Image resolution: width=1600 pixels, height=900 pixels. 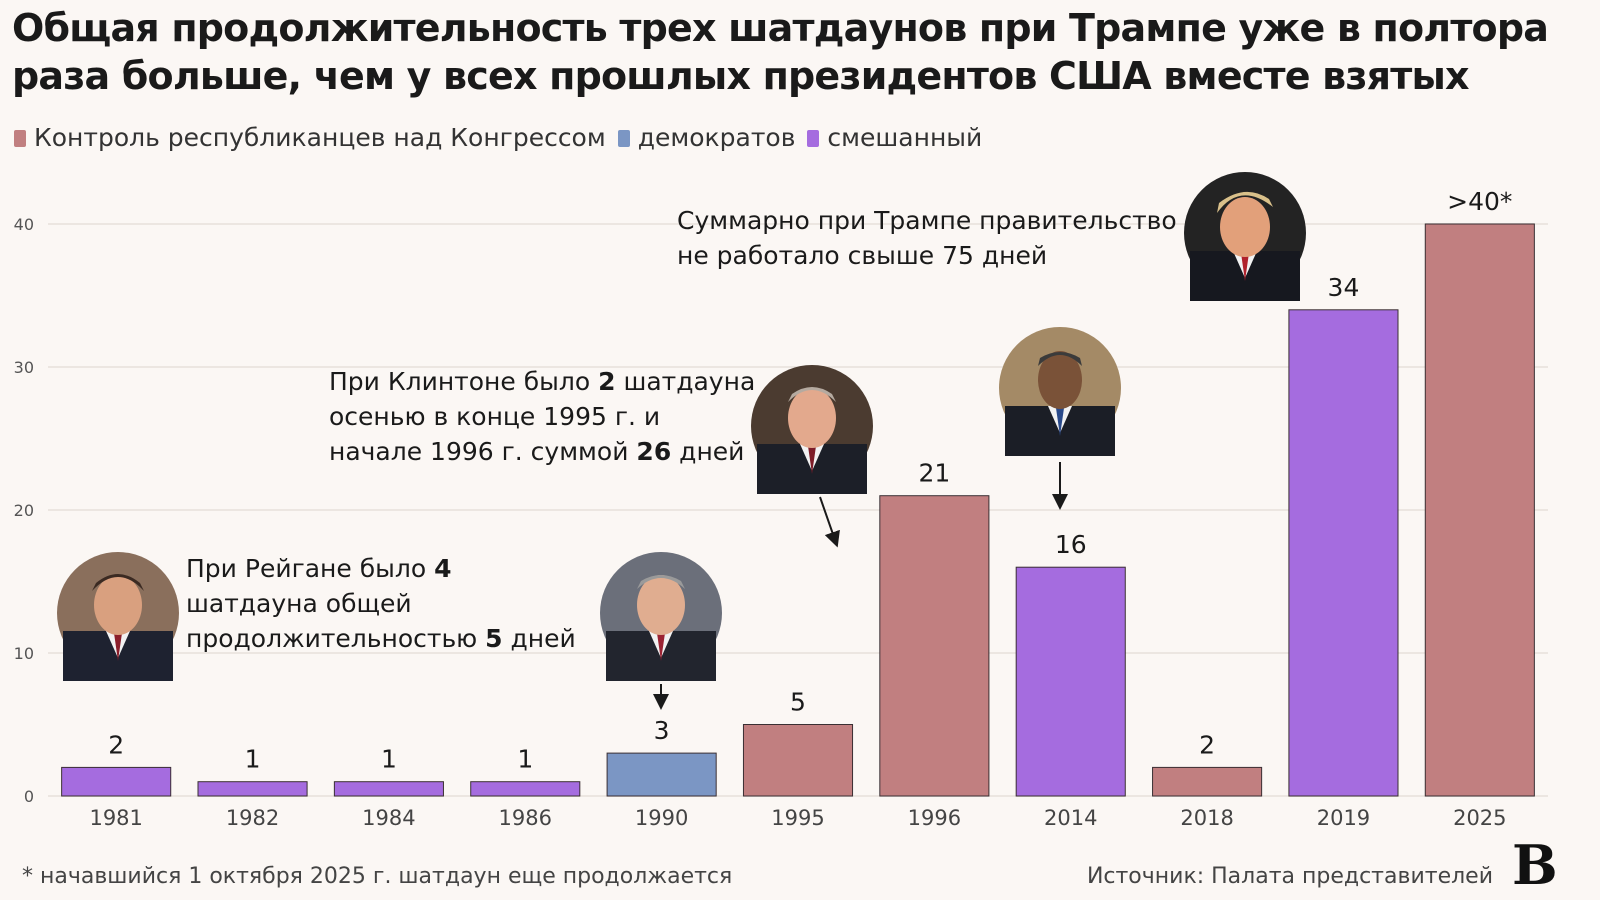 I want to click on x-tick-label-1984: 1984, so click(x=388, y=818).